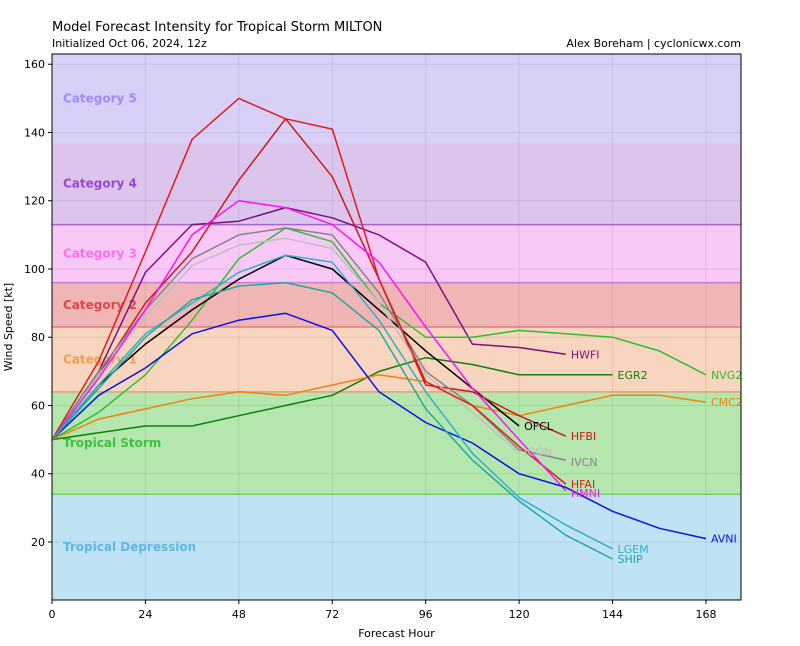 Image resolution: width=800 pixels, height=646 pixels. What do you see at coordinates (129, 43) in the screenshot?
I see `chart-subtitle: Initialized Oct 06, 2024, 12z` at bounding box center [129, 43].